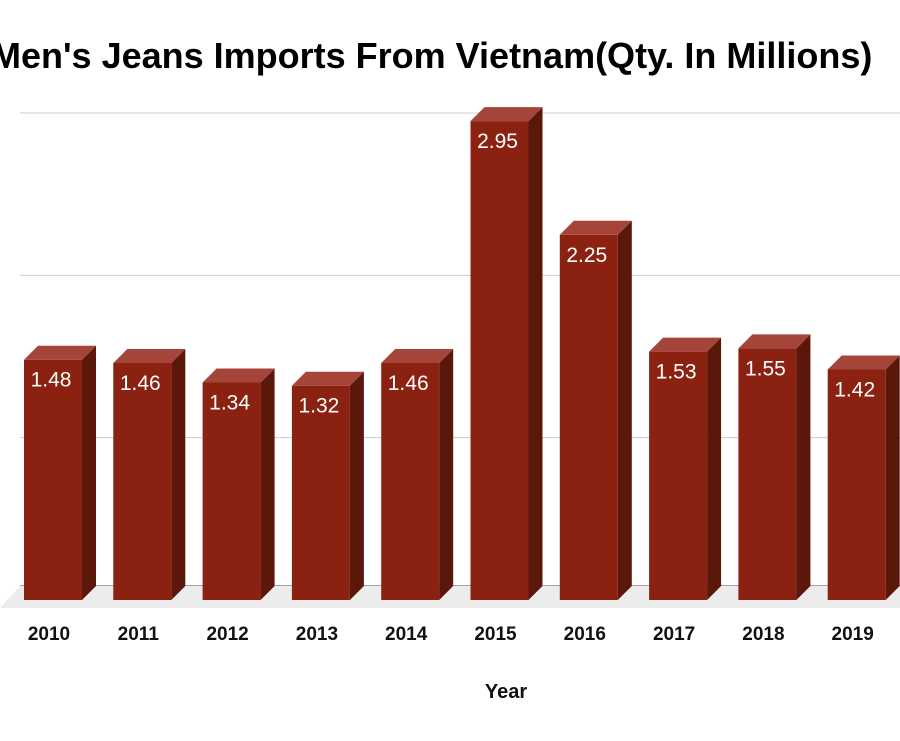 The height and width of the screenshot is (741, 900). I want to click on bar-2016, so click(595, 410).